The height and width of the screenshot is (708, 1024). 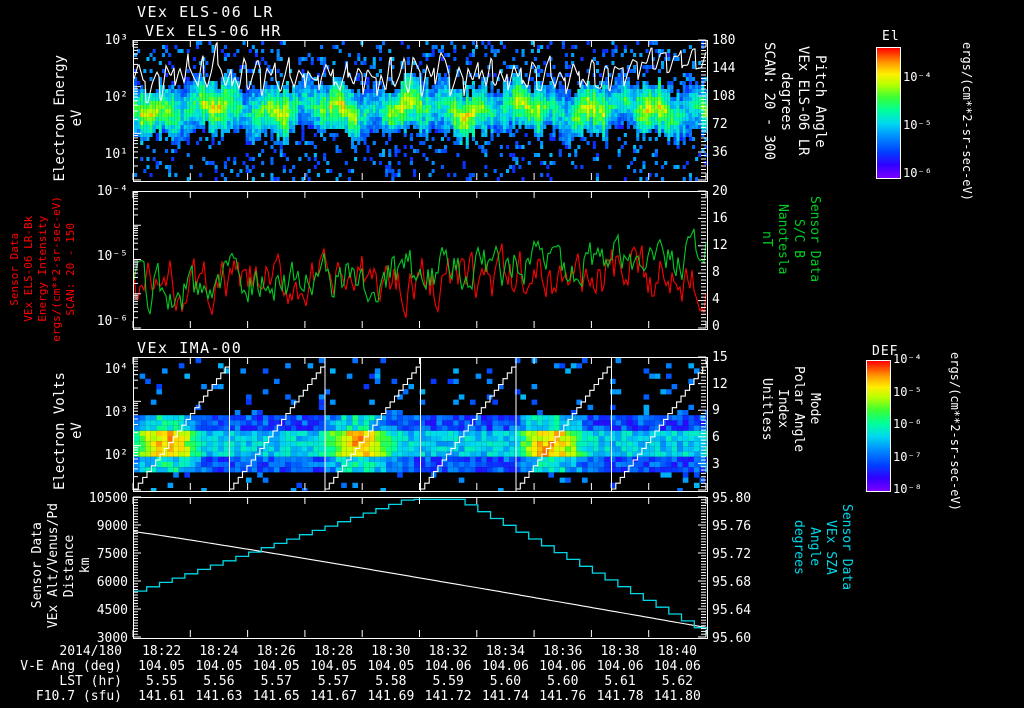 I want to click on panel2-lines, so click(x=420, y=260).